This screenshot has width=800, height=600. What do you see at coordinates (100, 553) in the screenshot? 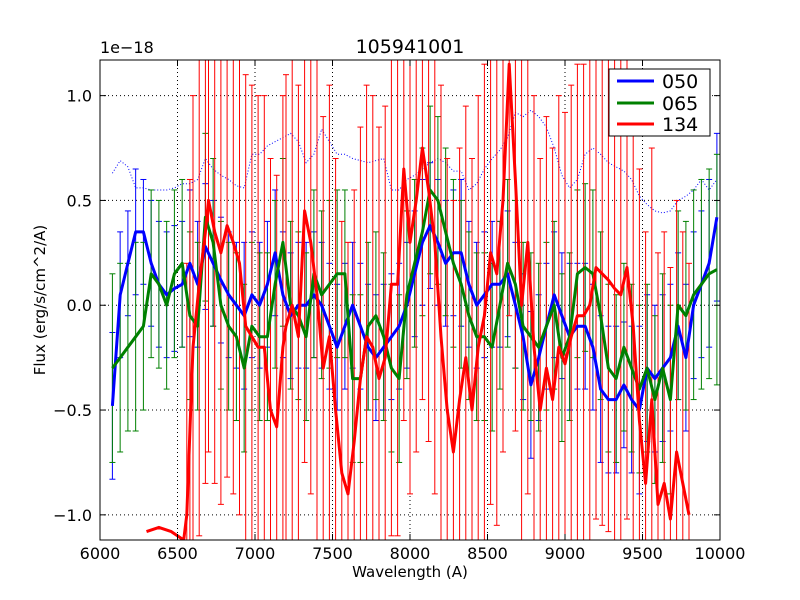
I see `x-tick-label: 6000` at bounding box center [100, 553].